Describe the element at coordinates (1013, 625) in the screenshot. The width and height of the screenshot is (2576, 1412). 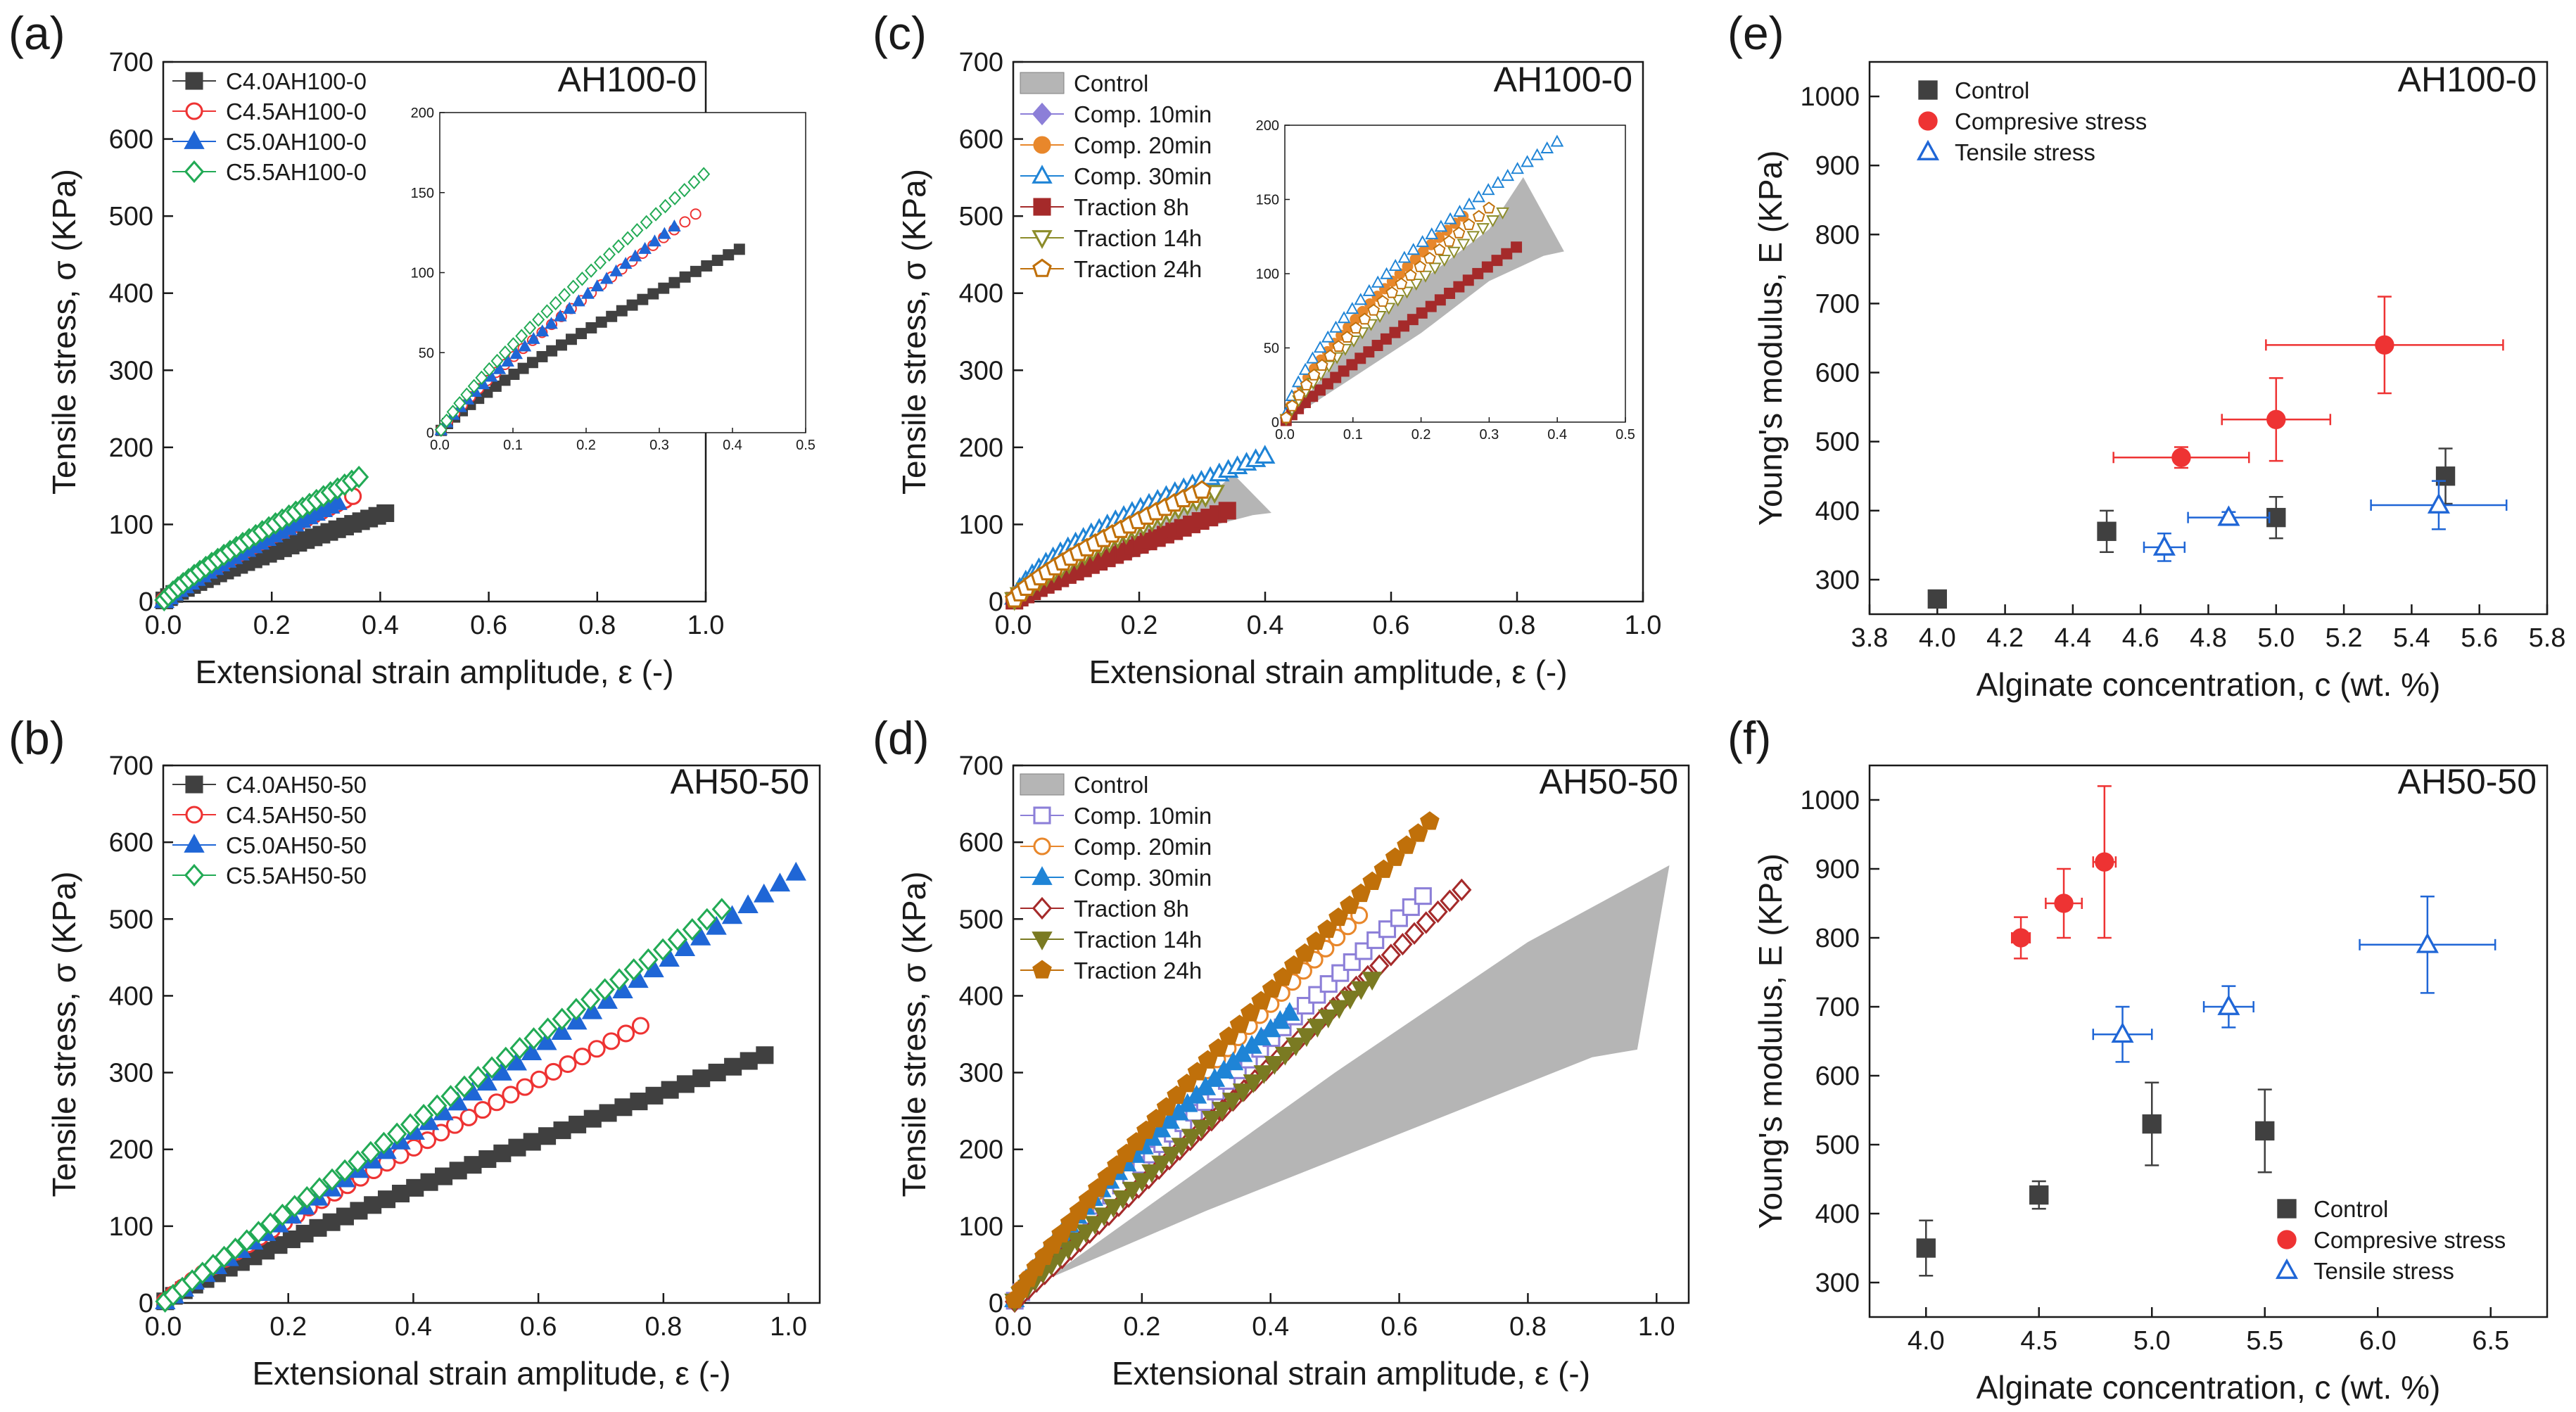
I see `x-tick-label: 0.0` at that location.